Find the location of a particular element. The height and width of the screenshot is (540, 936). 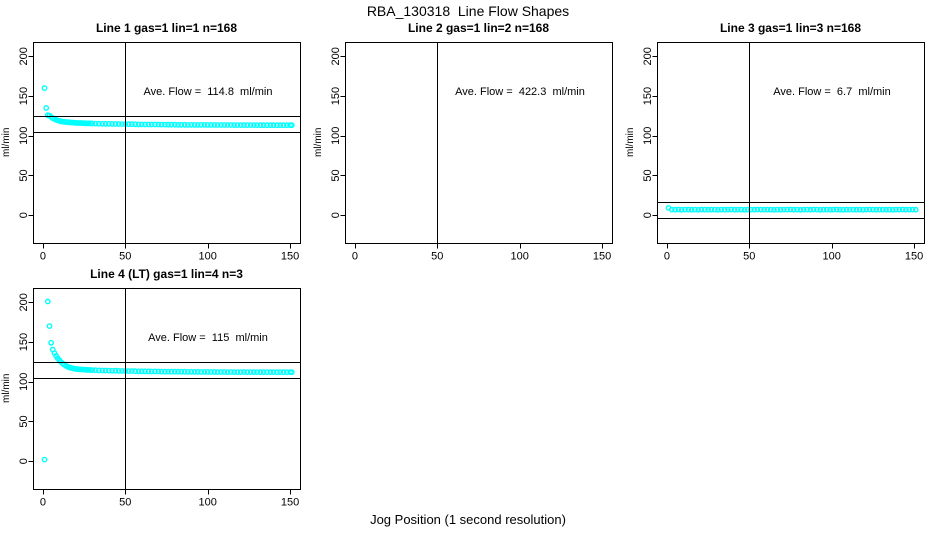

subplot-title: Line 2 gas=1 lin=2 n=168 is located at coordinates (478, 28).